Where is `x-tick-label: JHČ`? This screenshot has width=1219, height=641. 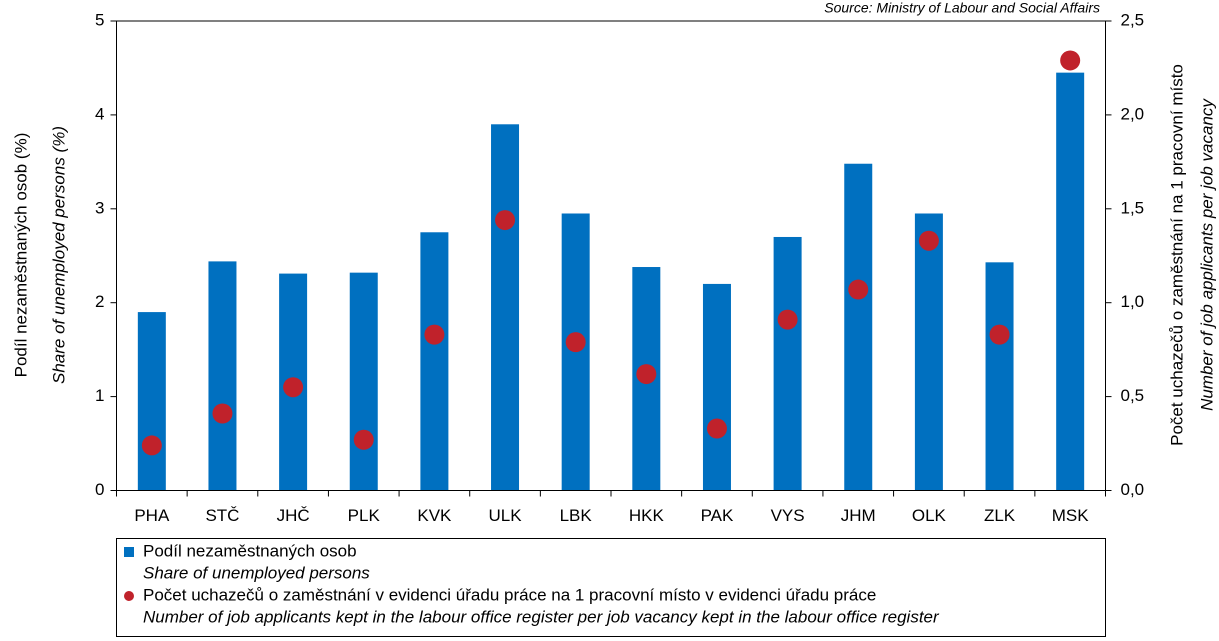
x-tick-label: JHČ is located at coordinates (293, 515).